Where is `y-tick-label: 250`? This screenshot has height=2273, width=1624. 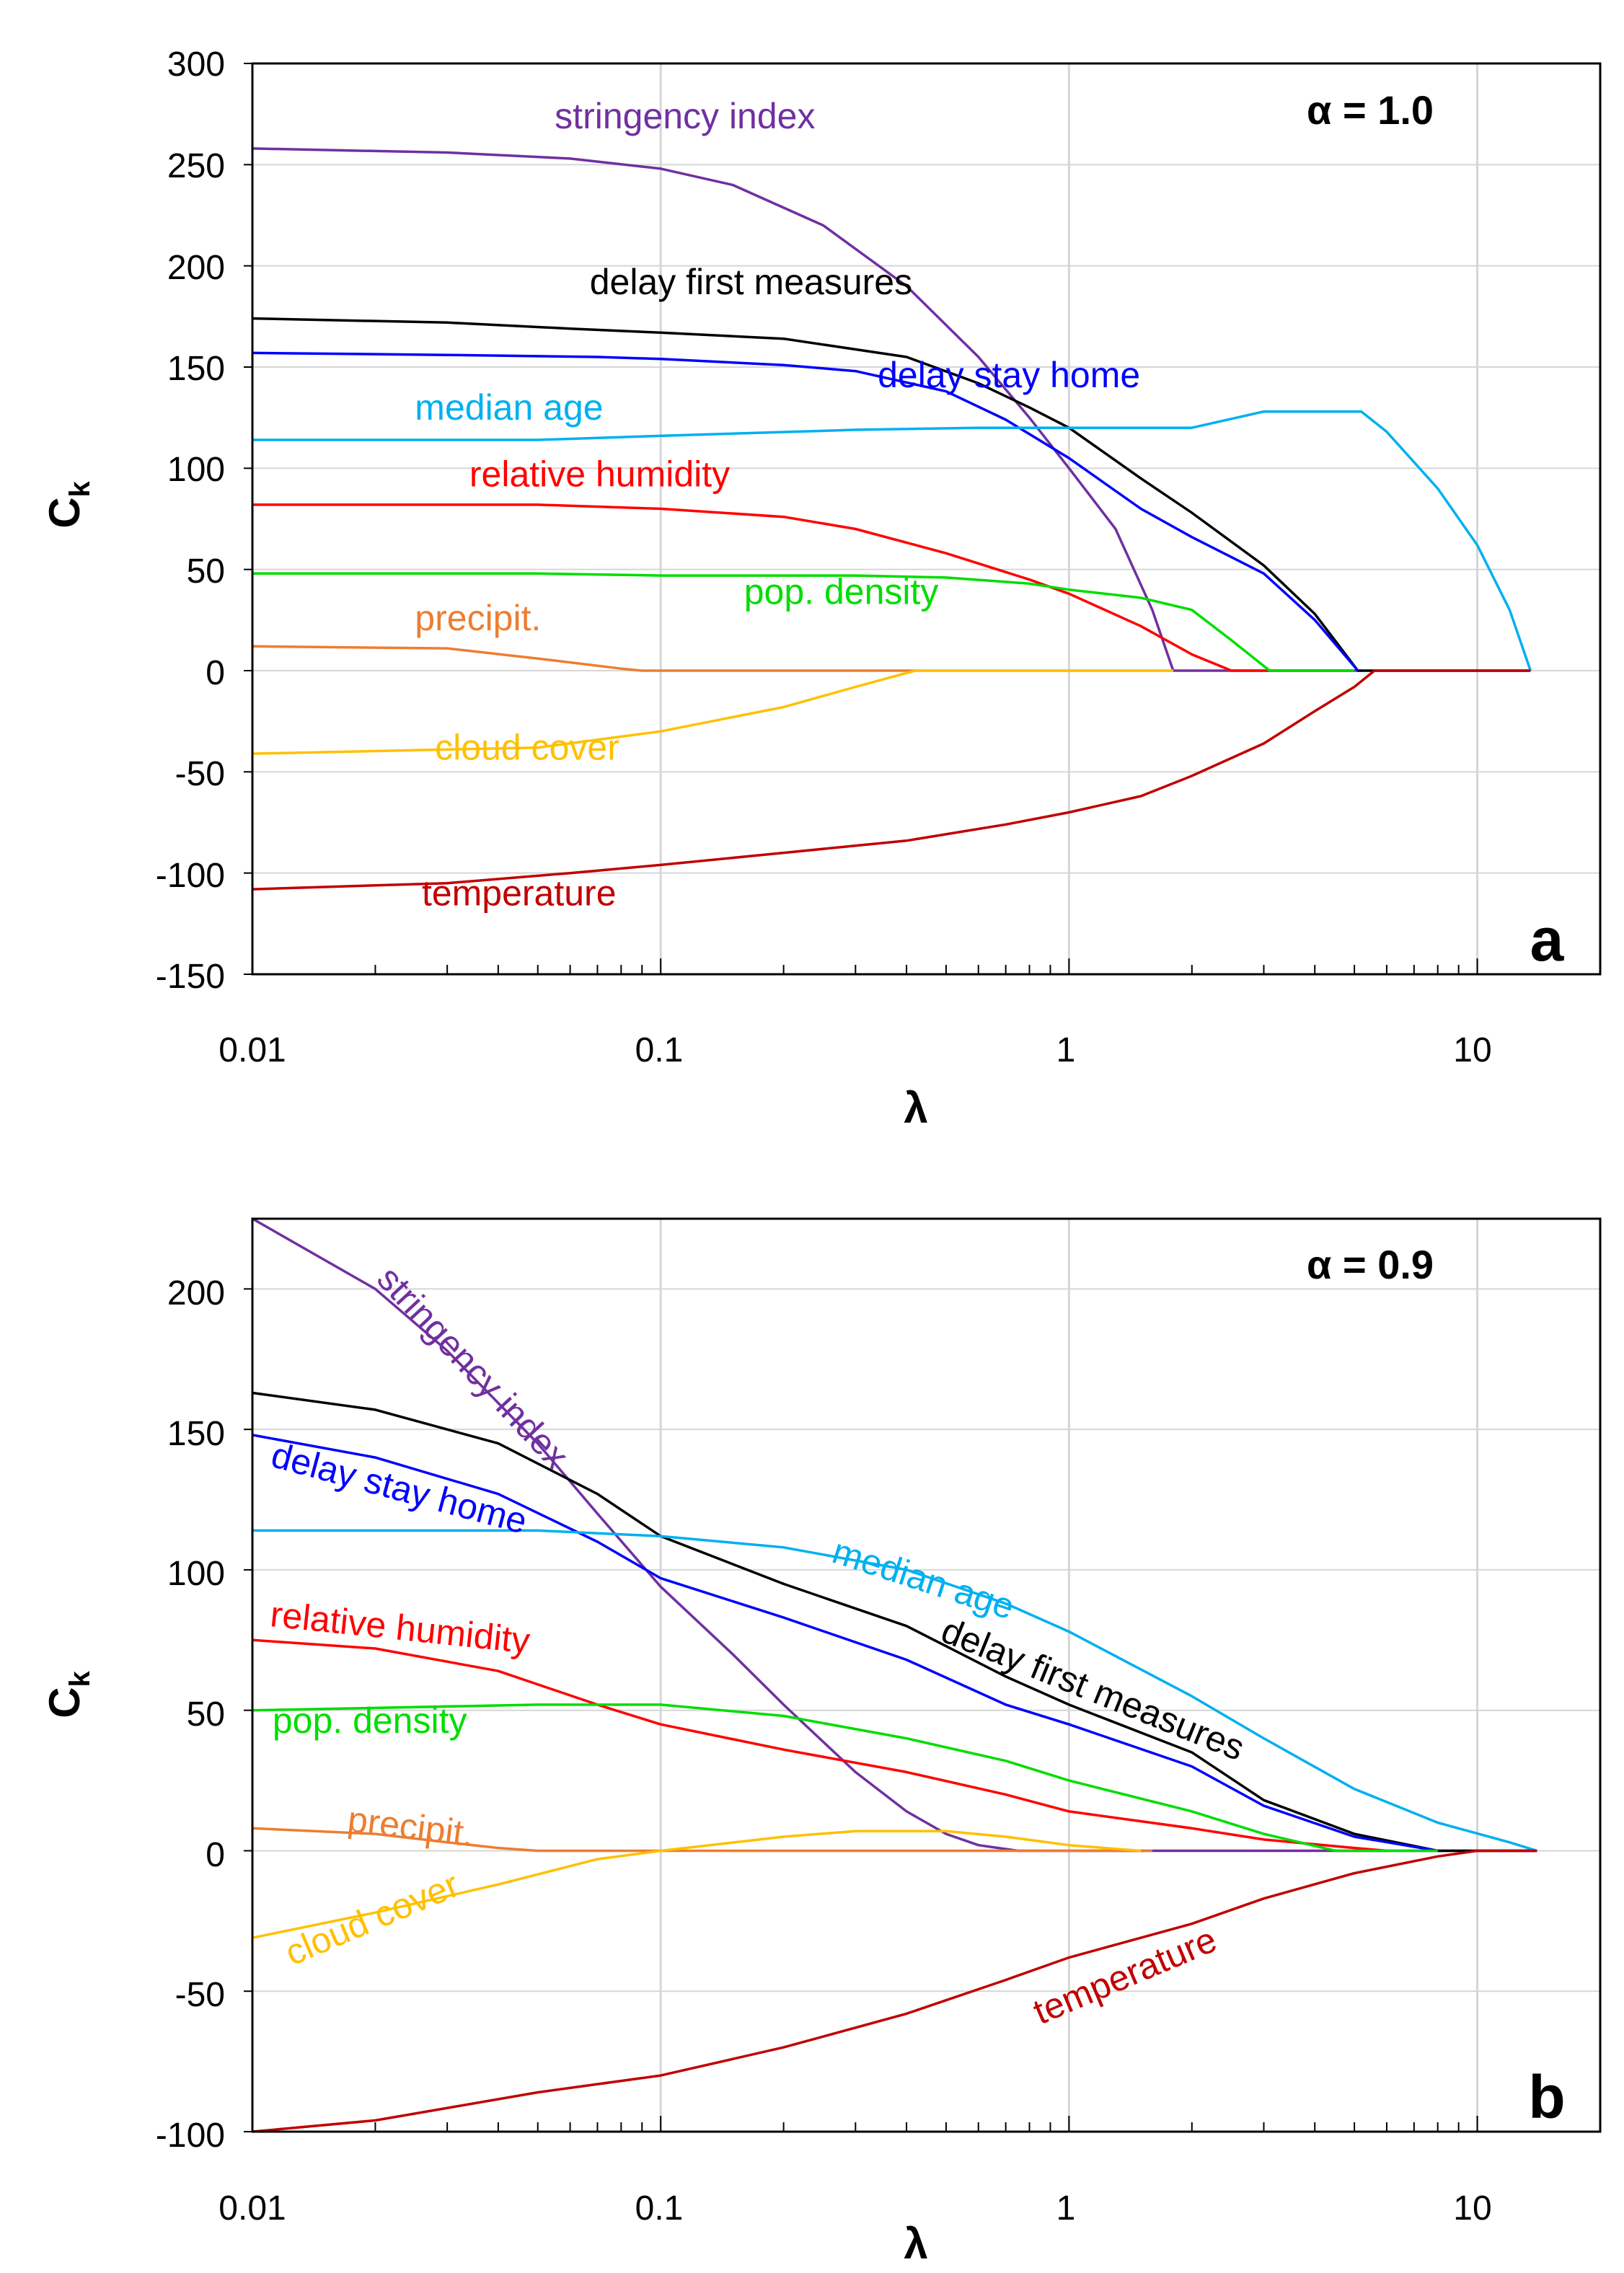
y-tick-label: 250 is located at coordinates (196, 166).